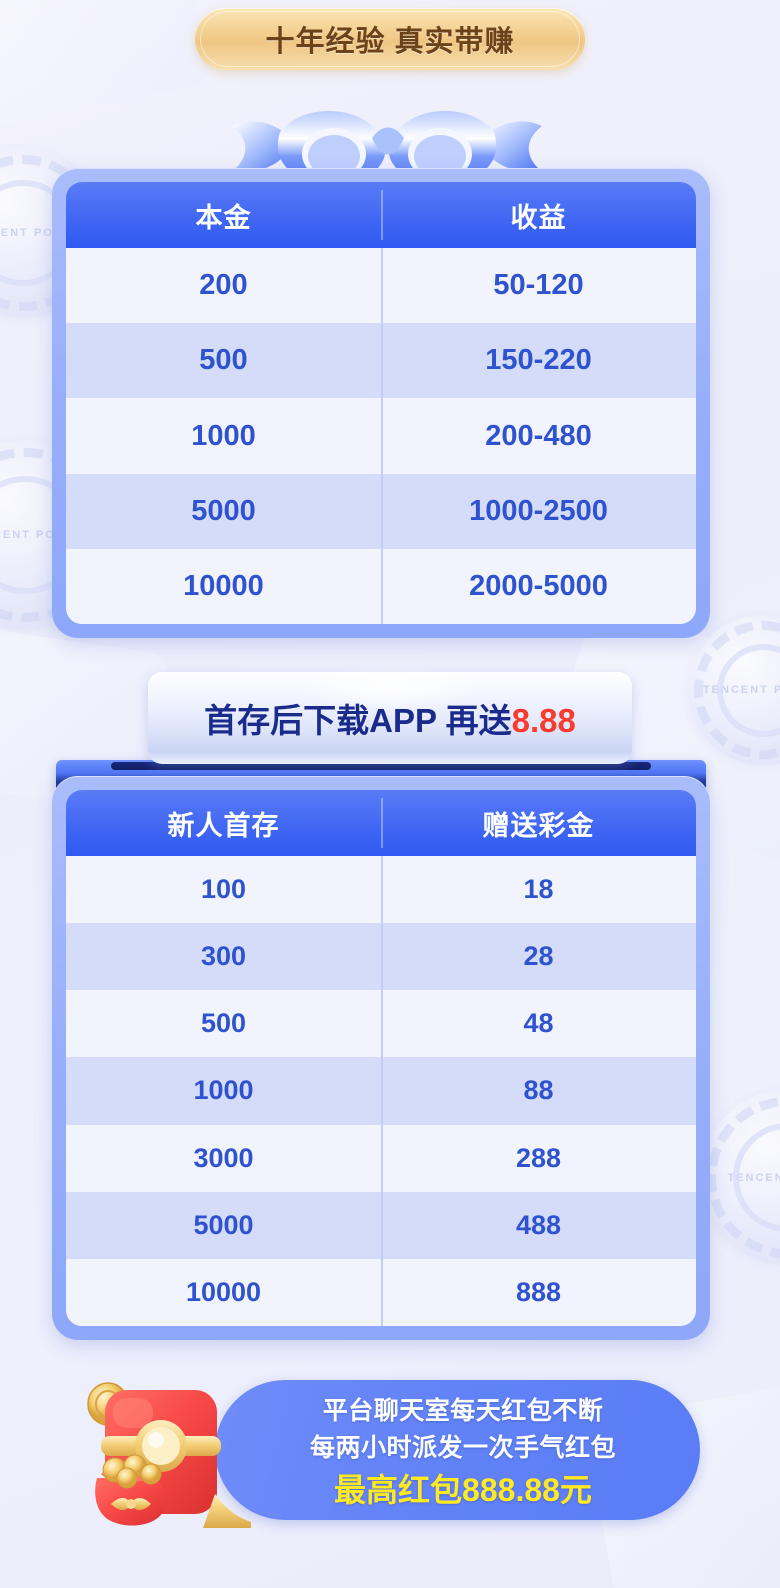 The height and width of the screenshot is (1588, 780). What do you see at coordinates (538, 889) in the screenshot?
I see `cell-bonus: 18` at bounding box center [538, 889].